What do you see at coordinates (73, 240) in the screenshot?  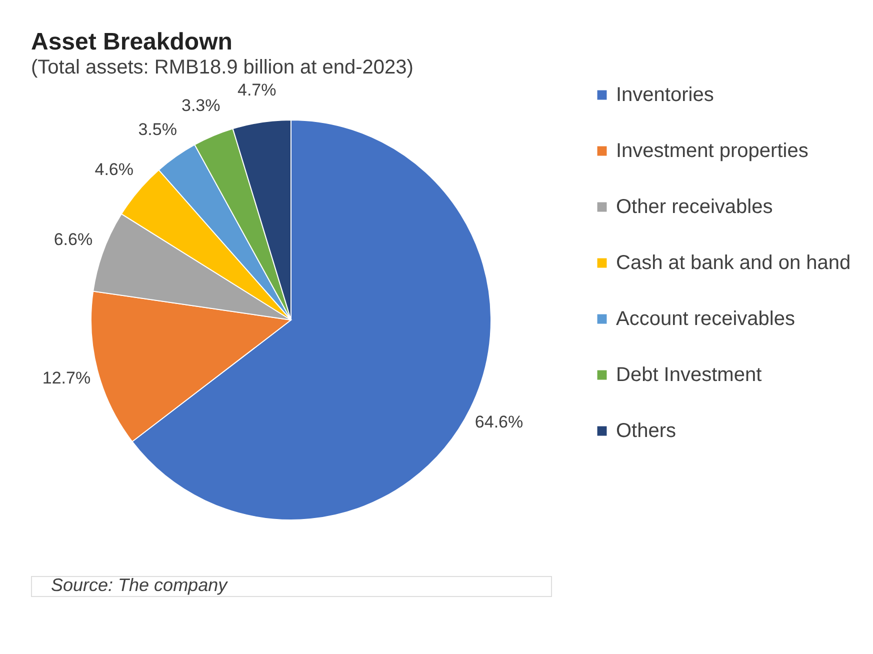 I see `data-label: 6.6%` at bounding box center [73, 240].